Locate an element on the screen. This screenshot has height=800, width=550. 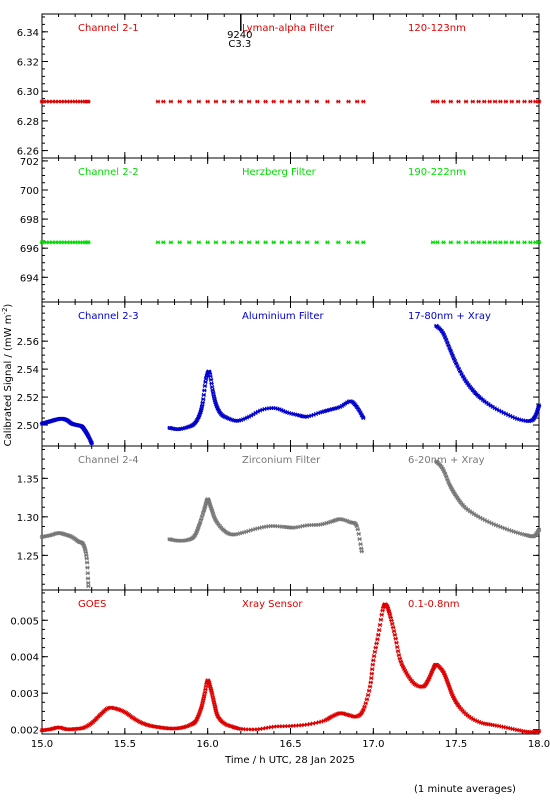
panel-channel-label: Channel 2-3 is located at coordinates (108, 316).